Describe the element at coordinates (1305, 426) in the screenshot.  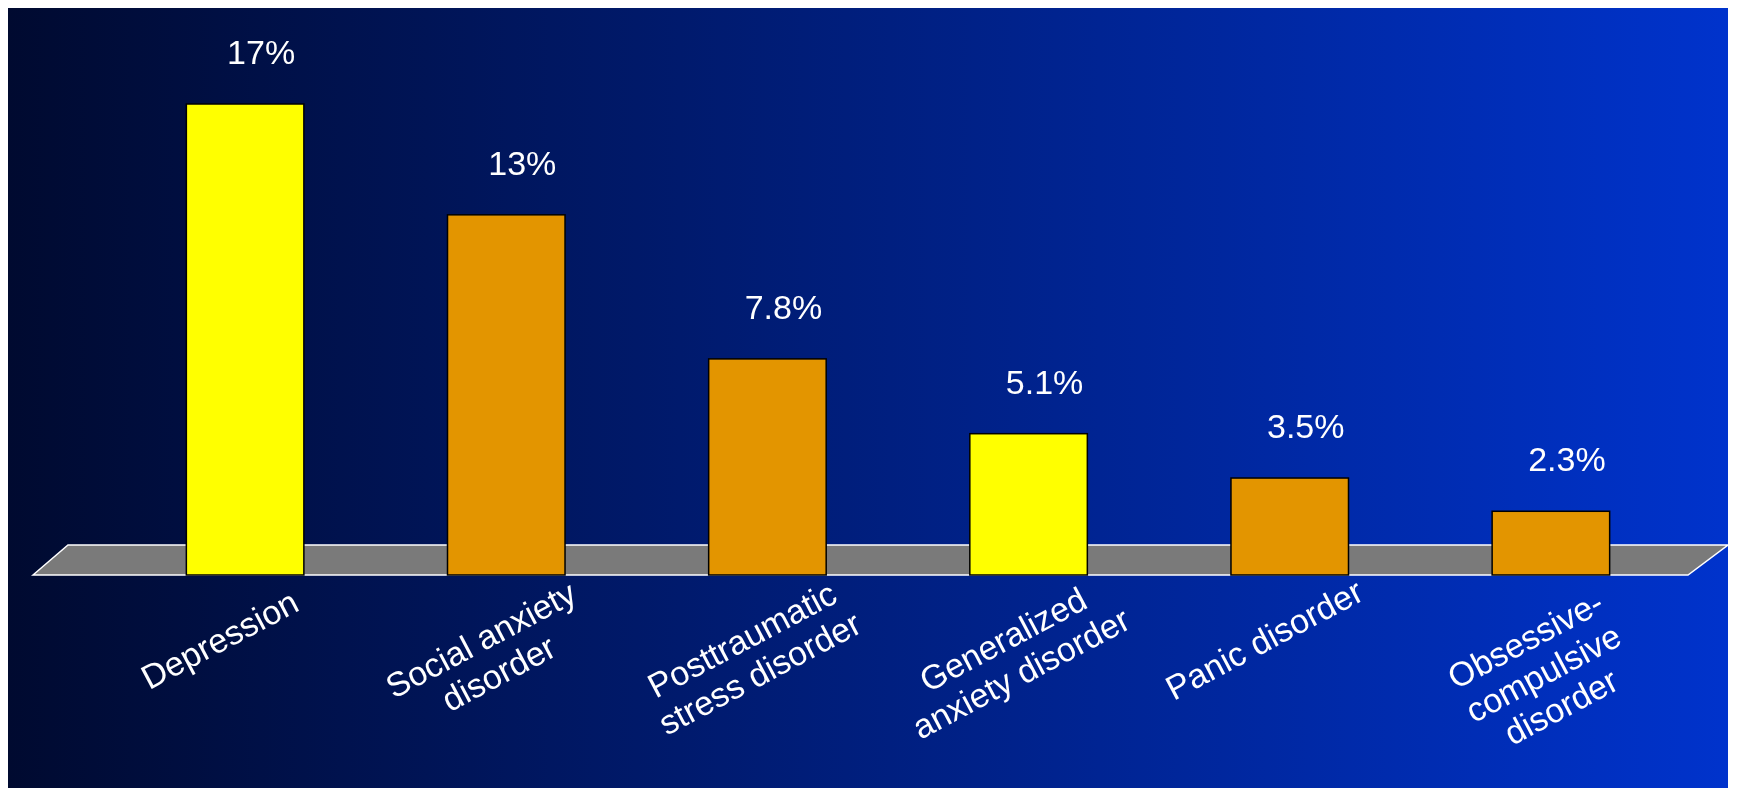
I see `data-label: 3.5%` at that location.